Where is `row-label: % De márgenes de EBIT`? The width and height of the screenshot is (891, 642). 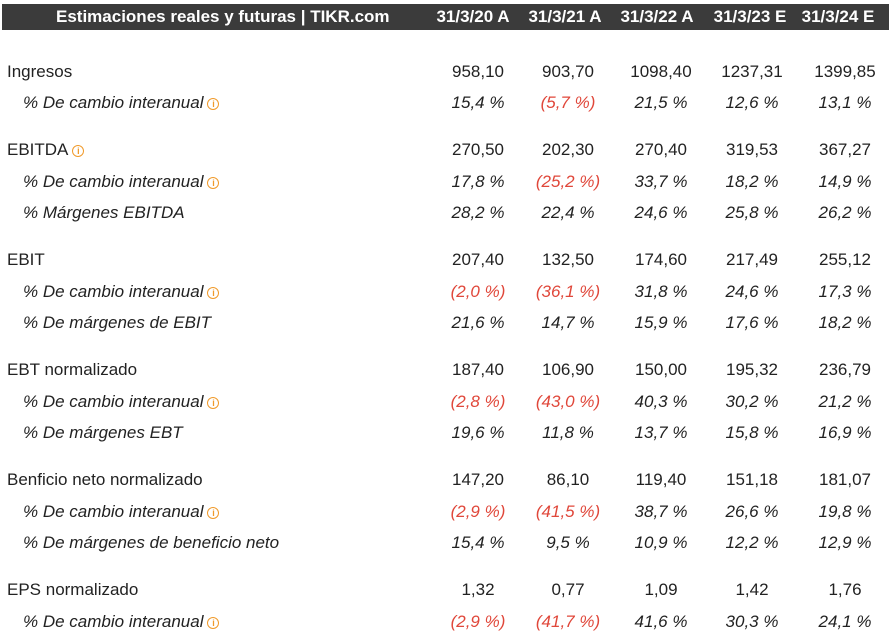 row-label: % De márgenes de EBIT is located at coordinates (117, 323).